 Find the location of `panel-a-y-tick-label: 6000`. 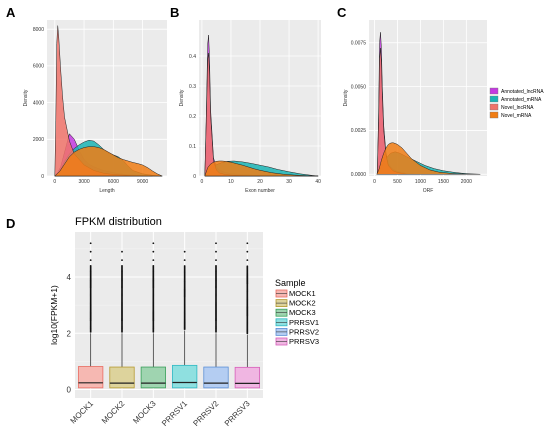

panel-a-y-tick-label: 6000 is located at coordinates (38, 67).